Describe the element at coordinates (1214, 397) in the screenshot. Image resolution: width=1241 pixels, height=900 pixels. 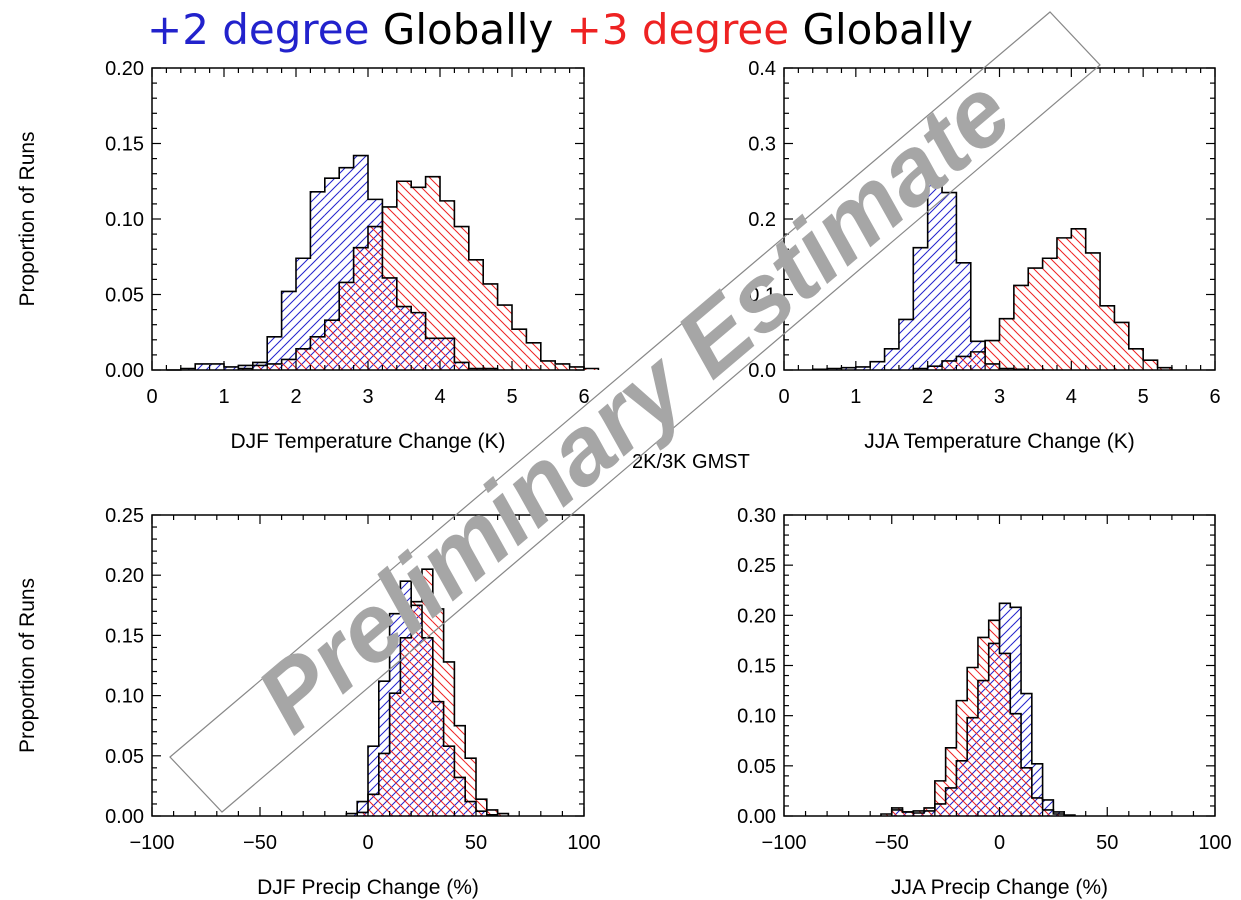
I see `x-tick-label: 6` at that location.